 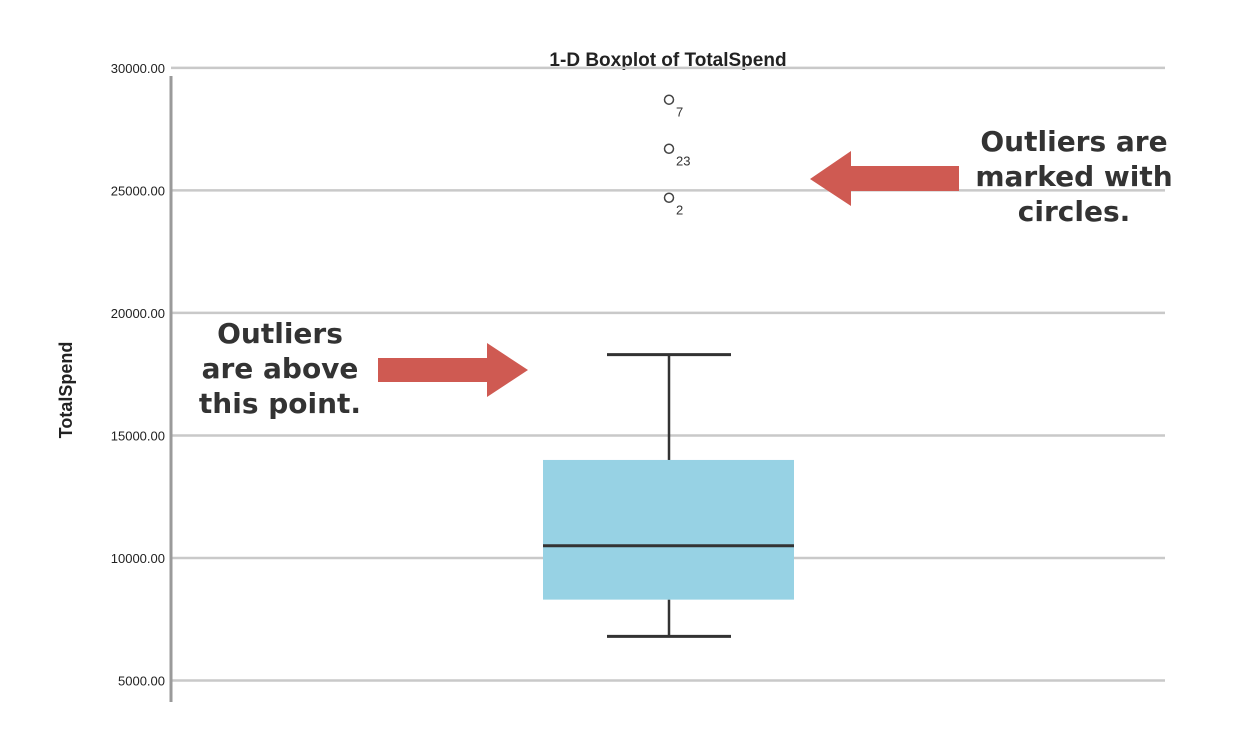 I want to click on annotation-outliers-circles: Outliers are marked with circles., so click(x=1074, y=176).